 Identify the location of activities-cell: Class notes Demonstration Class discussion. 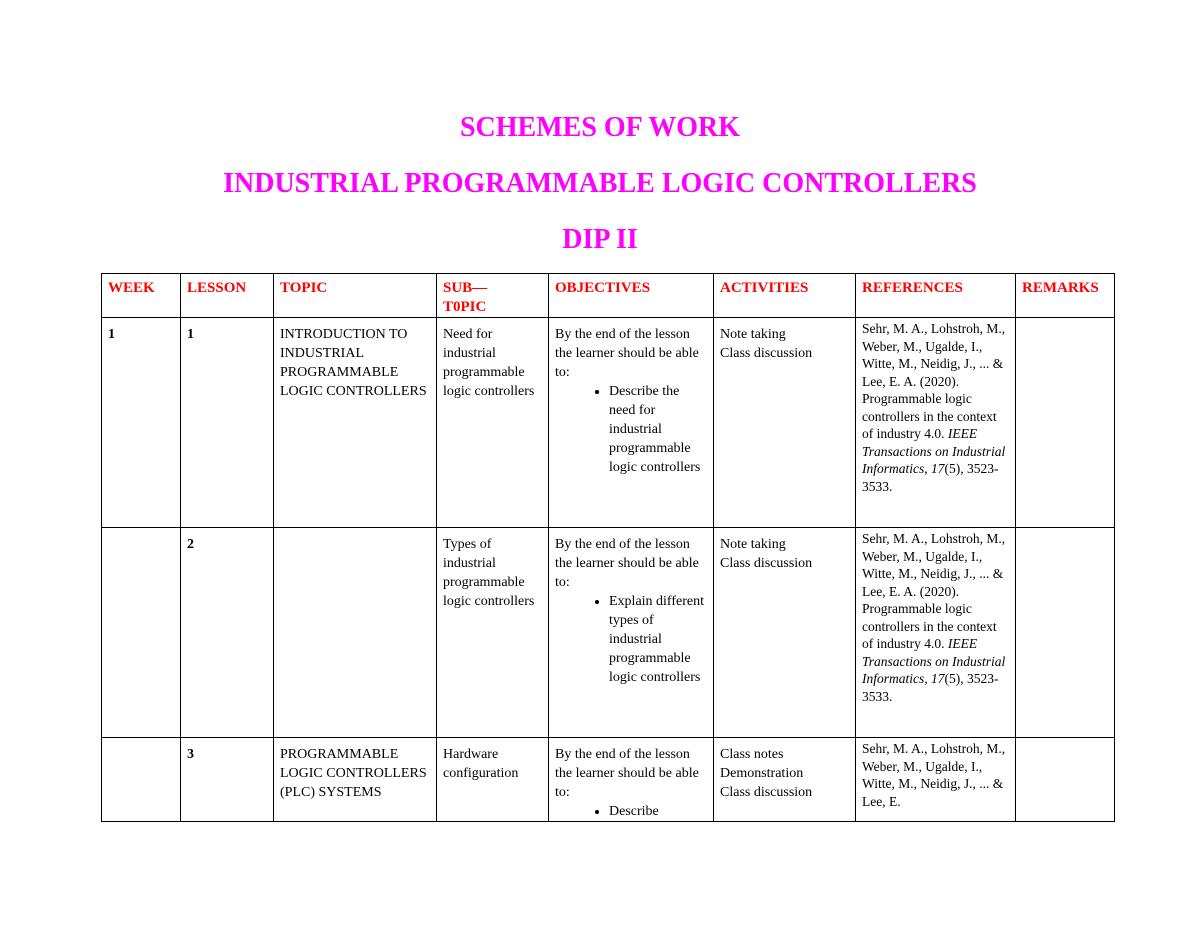
(784, 779).